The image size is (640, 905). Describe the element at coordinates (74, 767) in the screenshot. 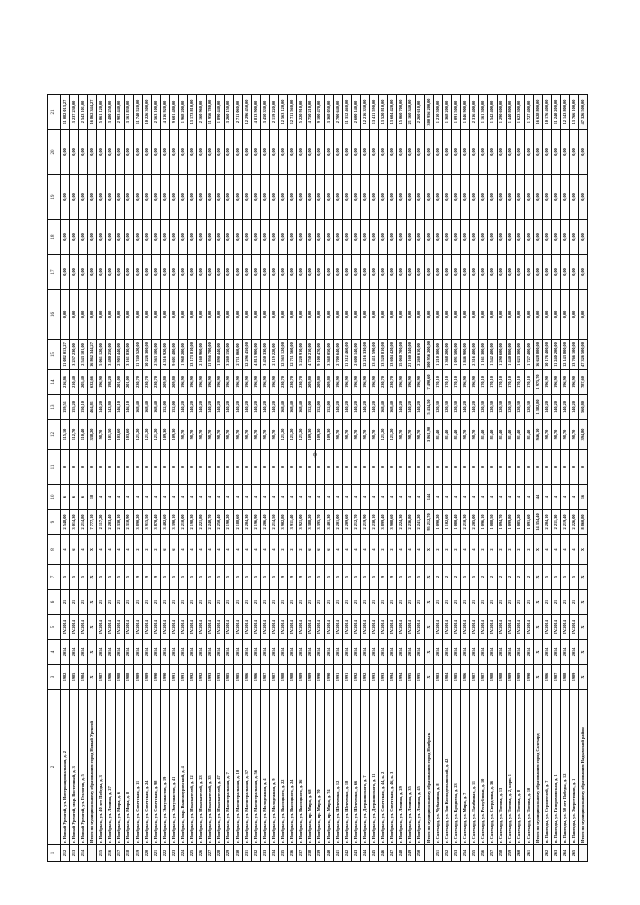

I see `address-cell: г. Новый Уренгой, мкр. Восточный, д. 3` at that location.